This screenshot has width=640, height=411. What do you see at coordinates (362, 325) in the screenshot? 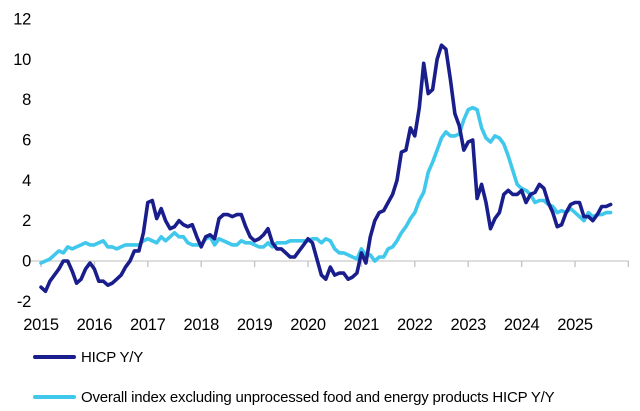
I see `x-axis-label: 2021` at bounding box center [362, 325].